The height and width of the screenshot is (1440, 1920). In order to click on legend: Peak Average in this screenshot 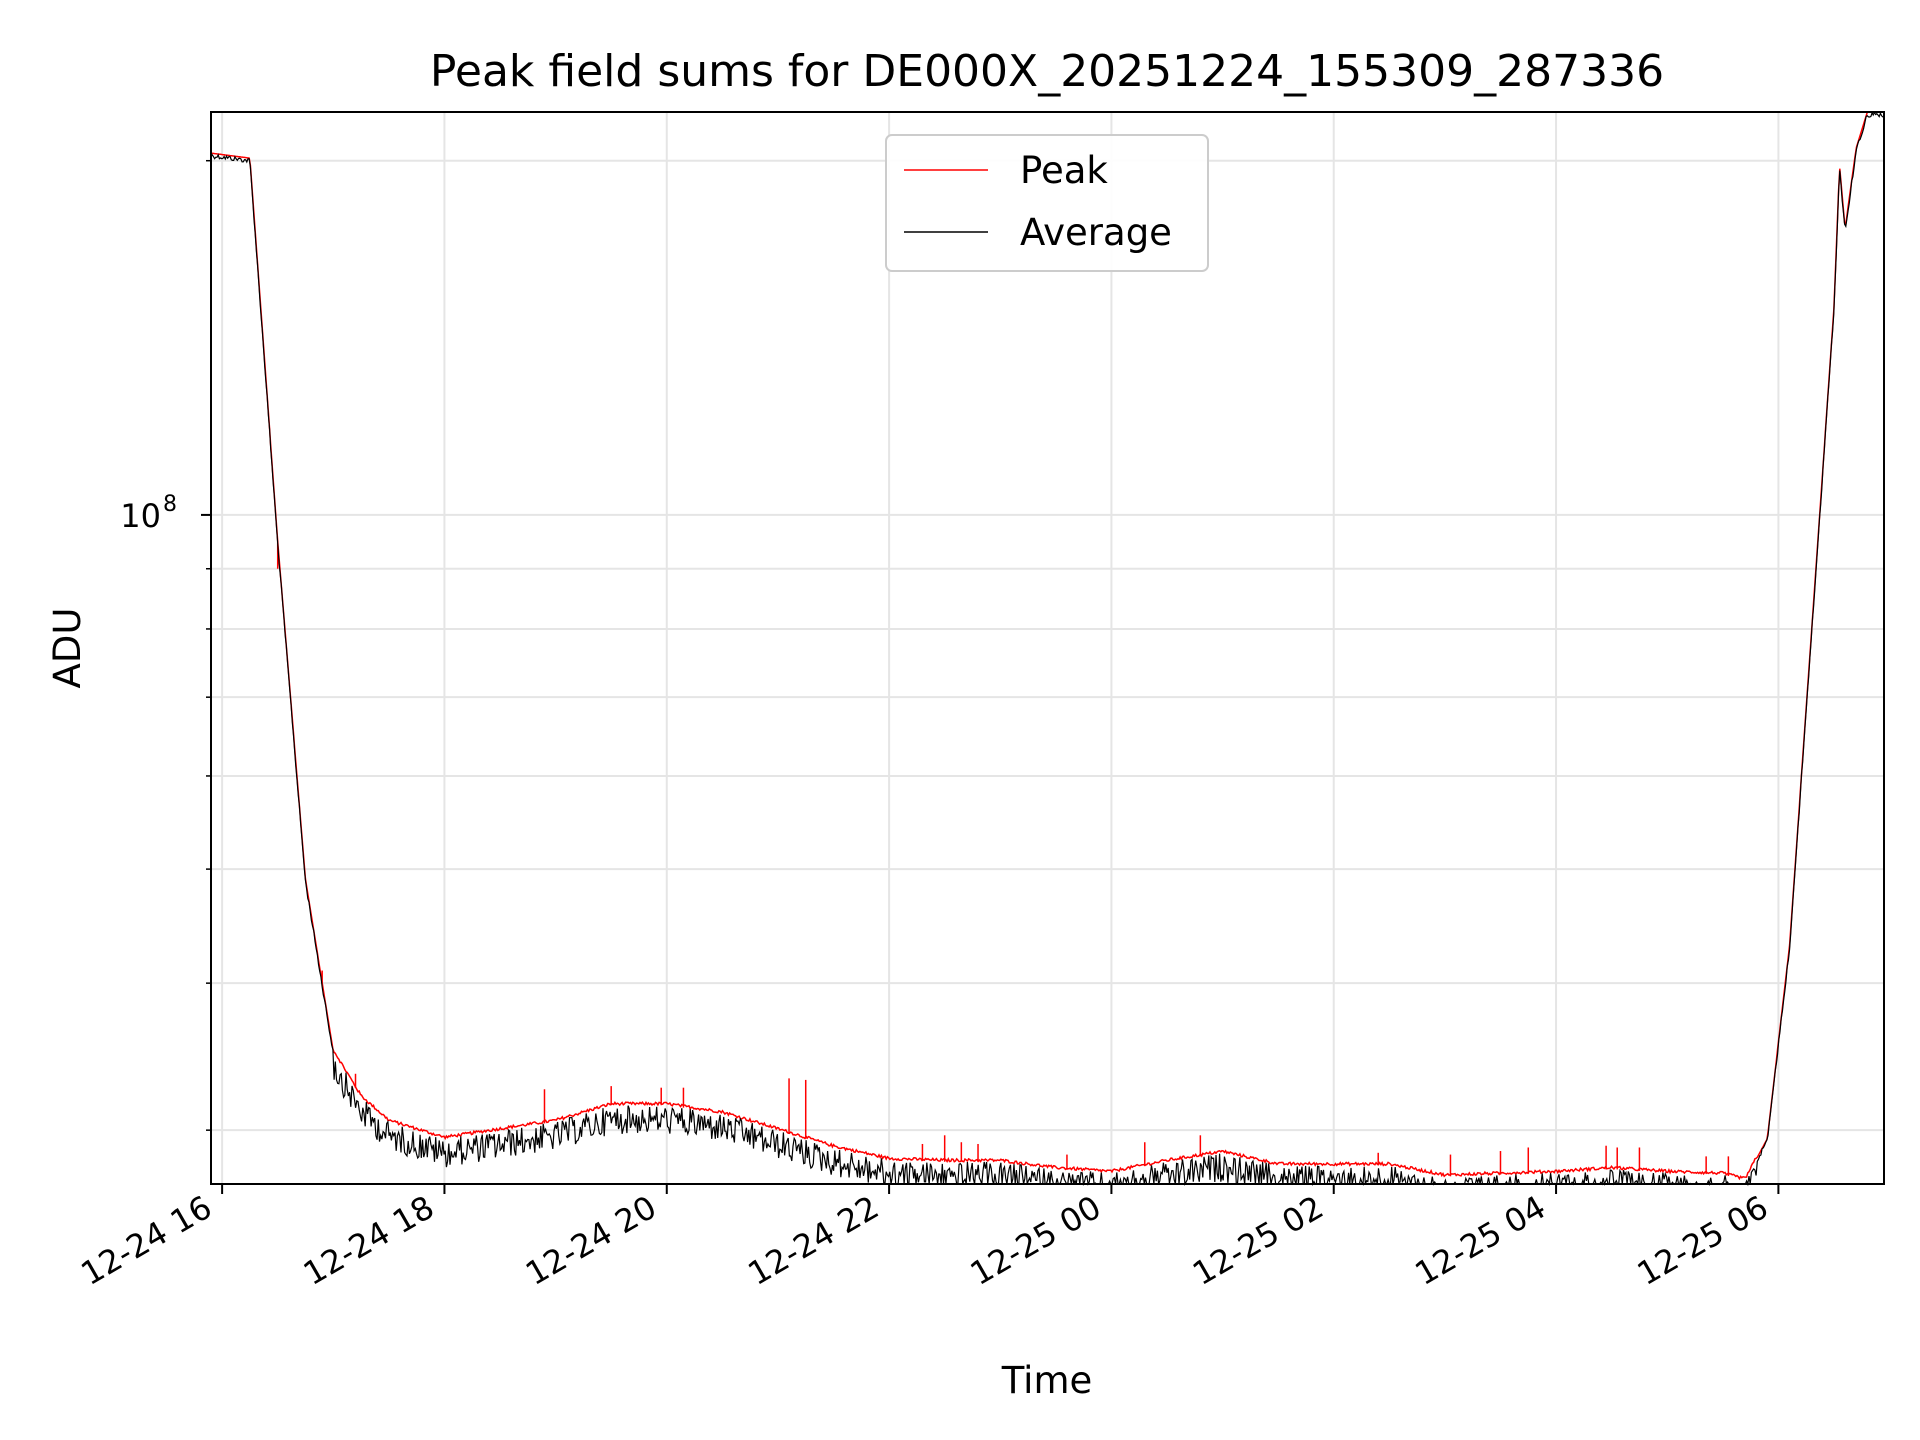, I will do `click(1047, 203)`.